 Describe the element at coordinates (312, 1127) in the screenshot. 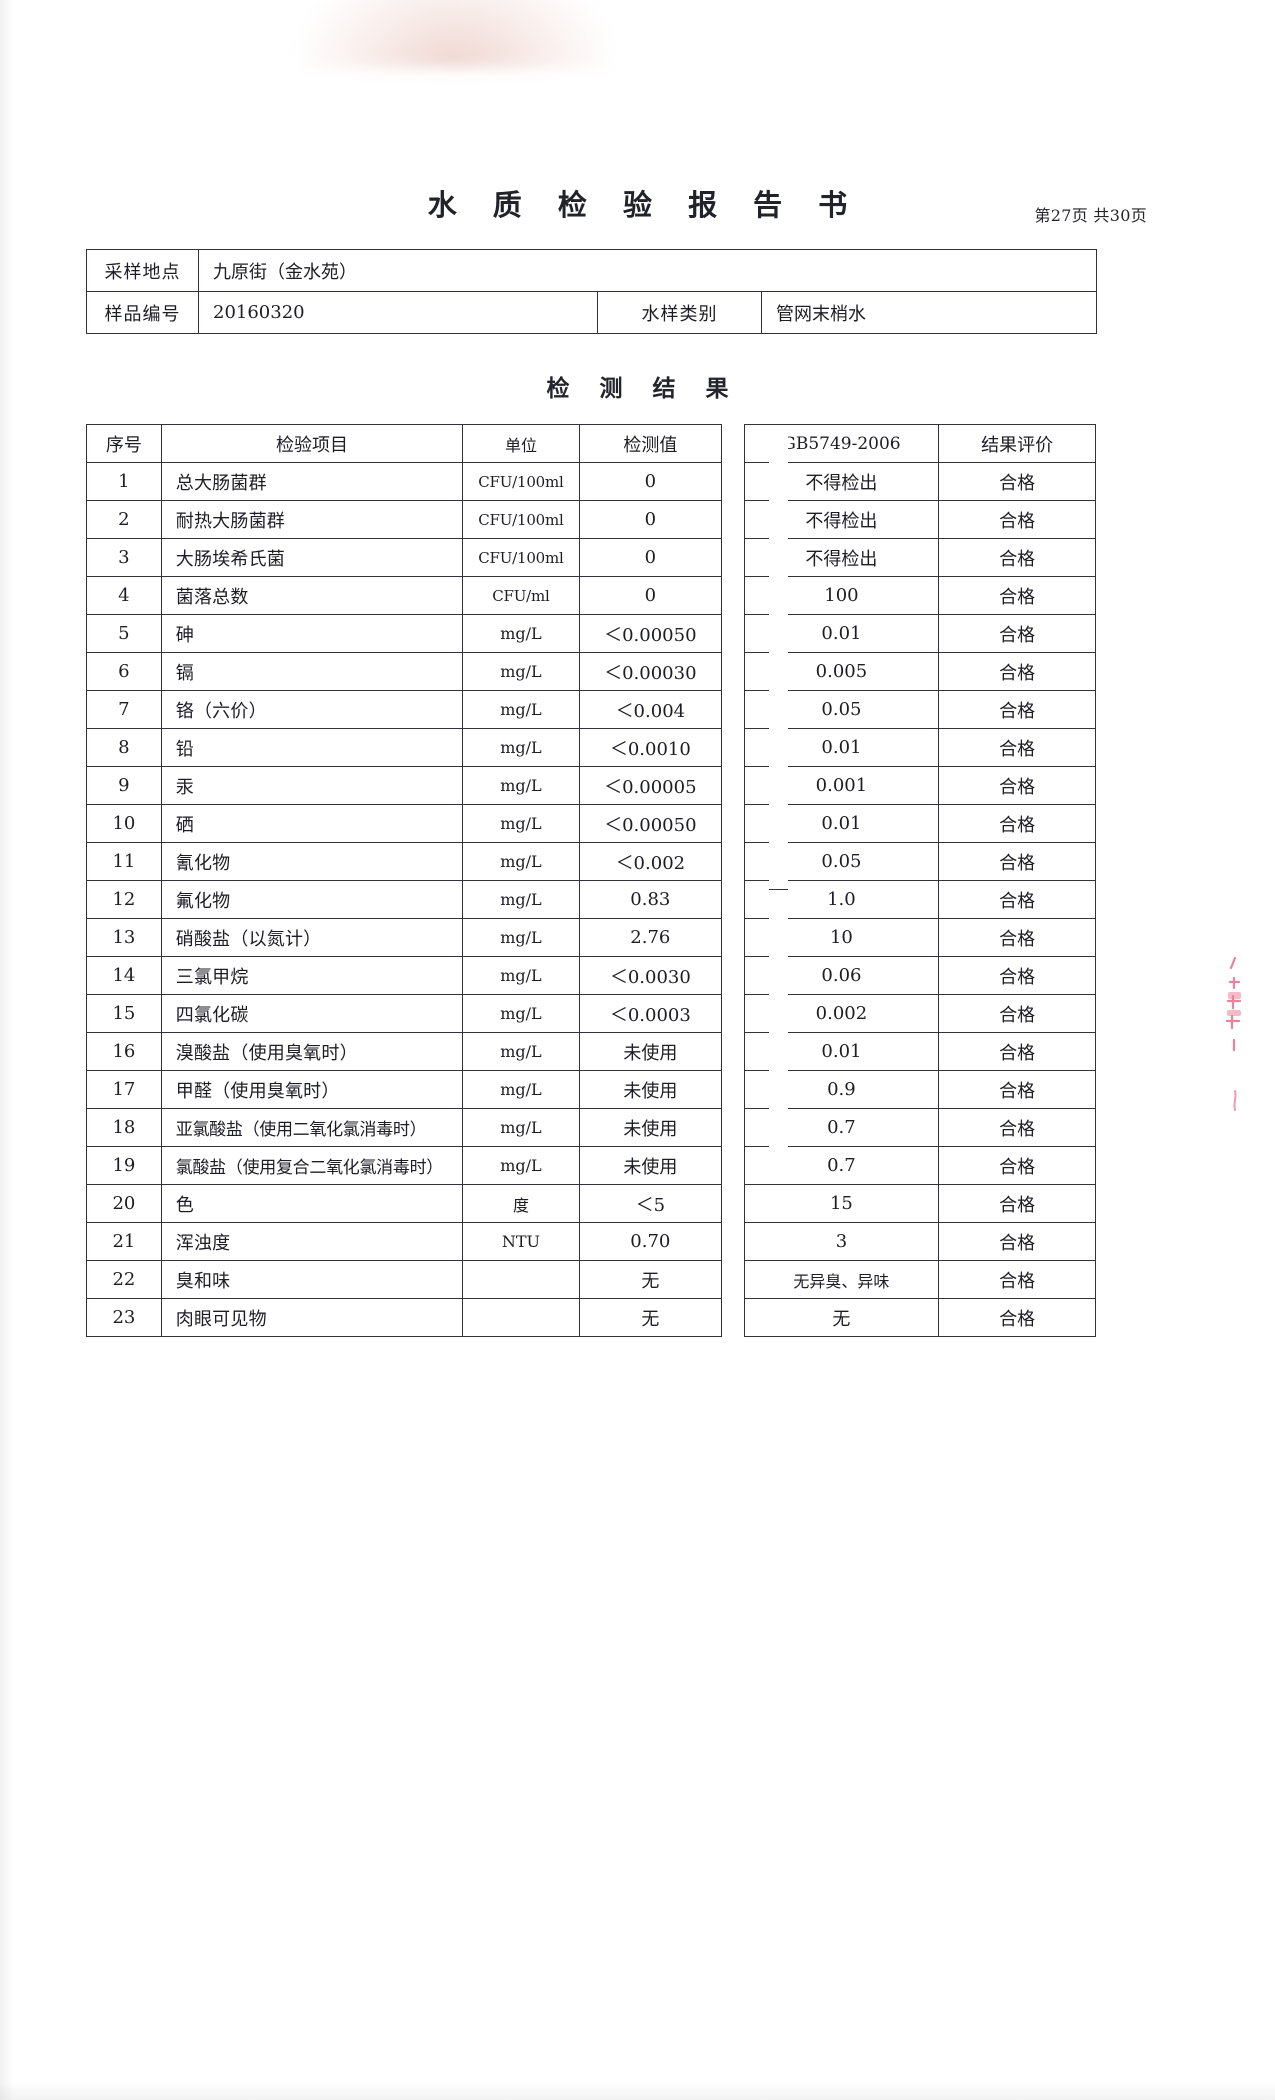

I see `cell-item: 亚氯酸盐（使用二氧化氯消毒时）` at that location.